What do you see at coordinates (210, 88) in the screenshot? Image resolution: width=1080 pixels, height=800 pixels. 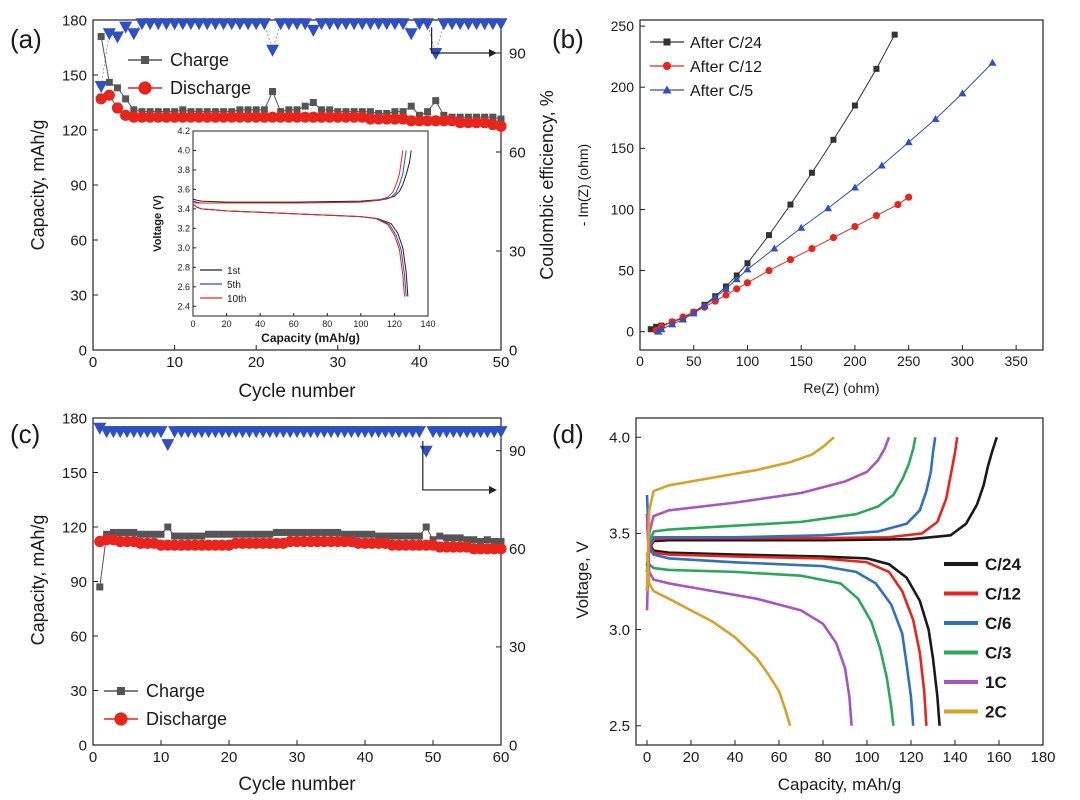 I see `a-legend-label: Discharge` at bounding box center [210, 88].